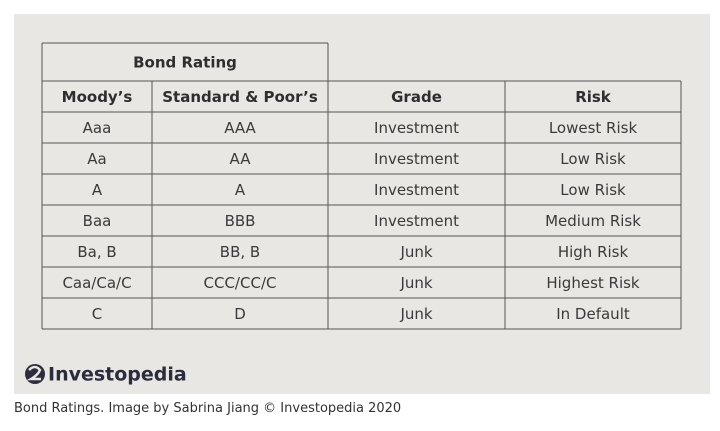 This screenshot has height=431, width=720. Describe the element at coordinates (117, 375) in the screenshot. I see `logo-text: Investopedia` at that location.